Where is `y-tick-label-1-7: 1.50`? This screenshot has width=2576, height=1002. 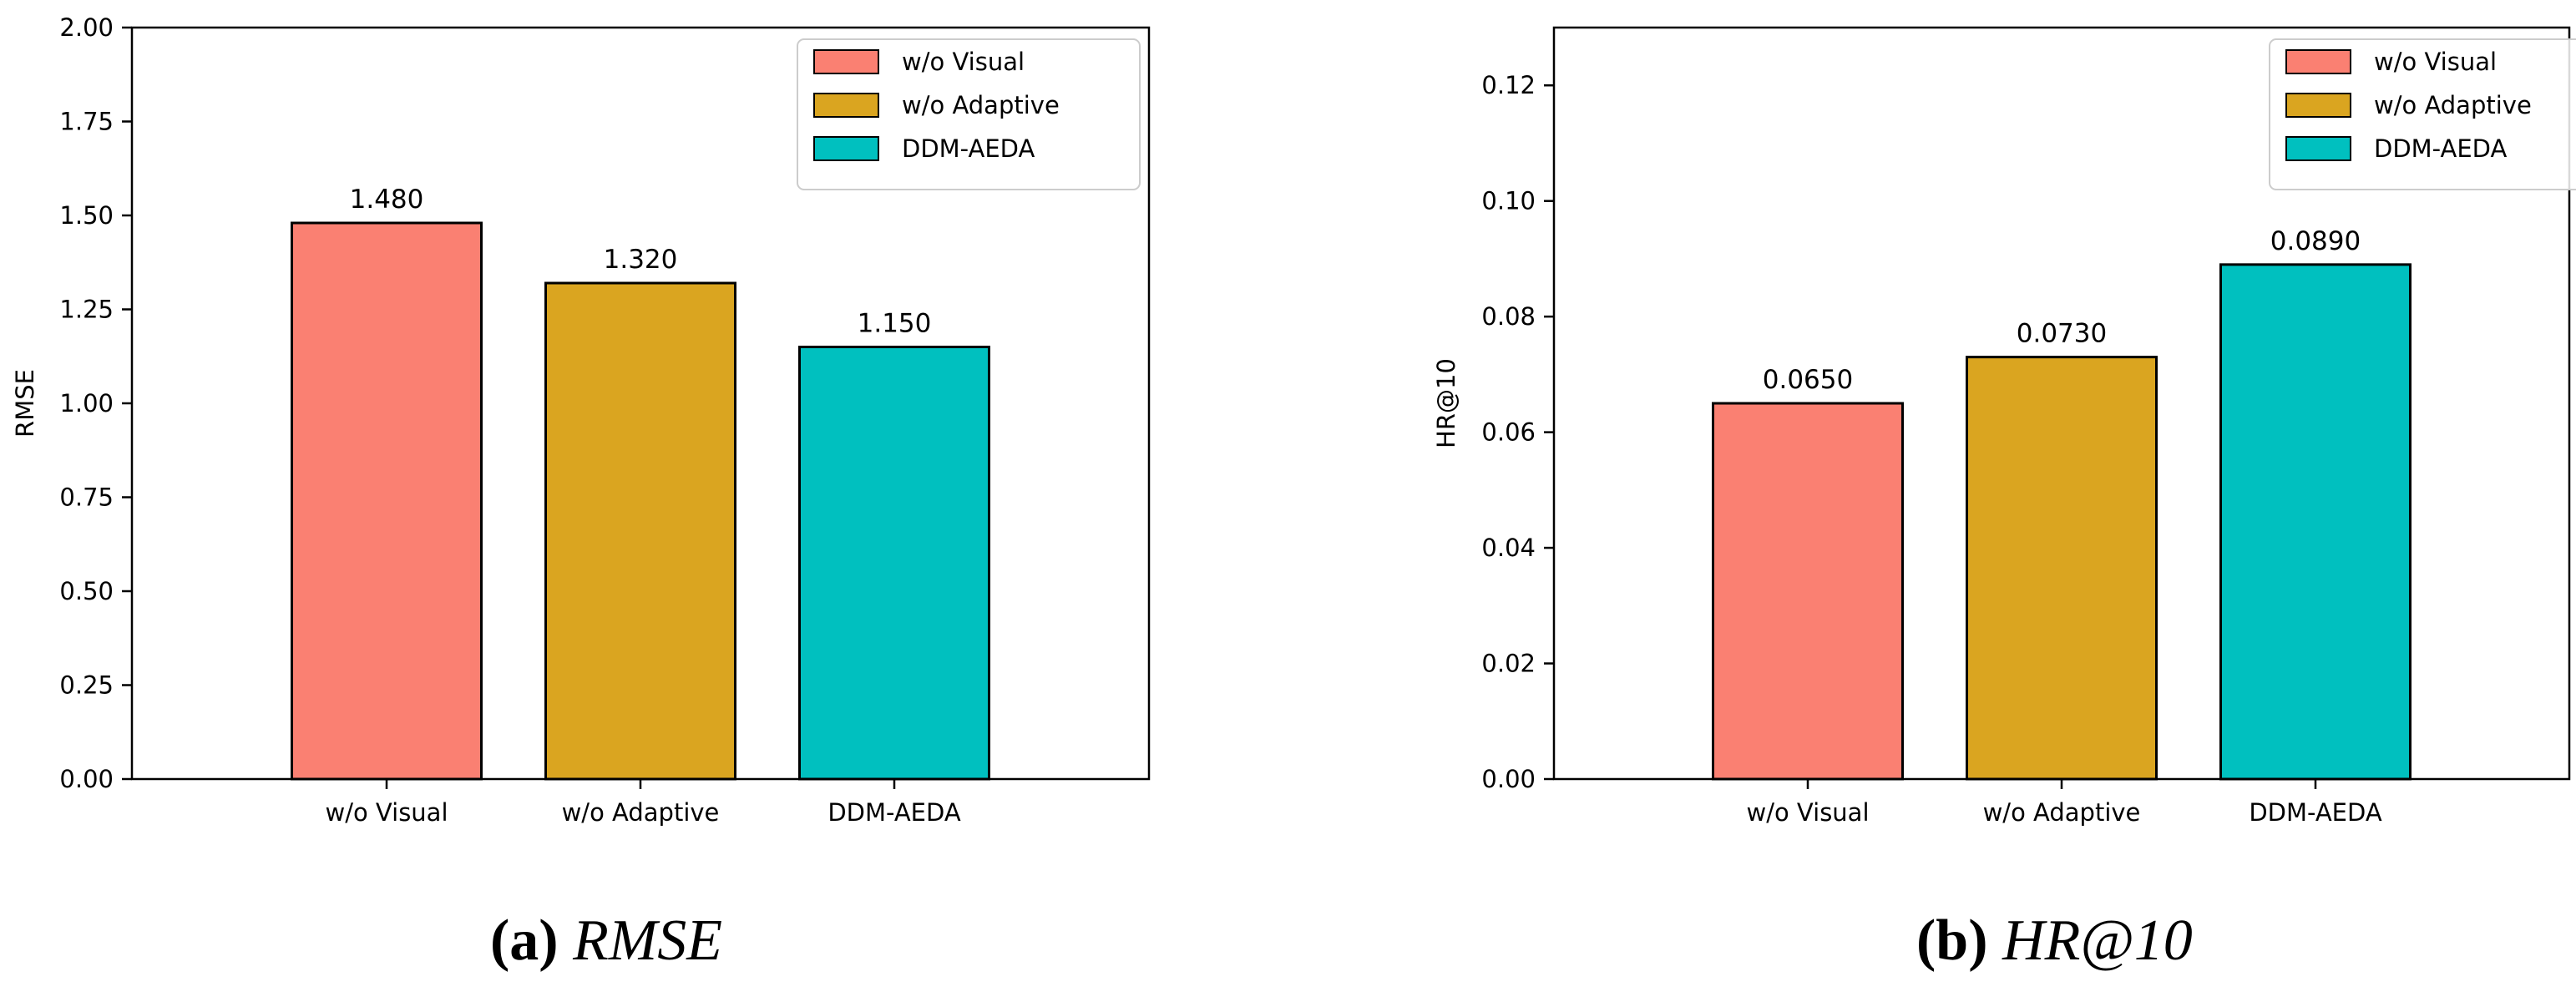
y-tick-label-1-7: 1.50 is located at coordinates (86, 215).